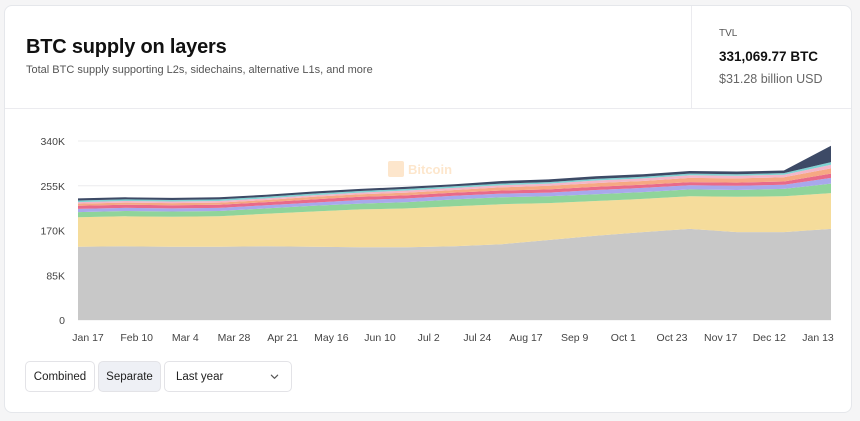 This screenshot has width=860, height=421. What do you see at coordinates (728, 33) in the screenshot?
I see `tvl-label: TVL` at bounding box center [728, 33].